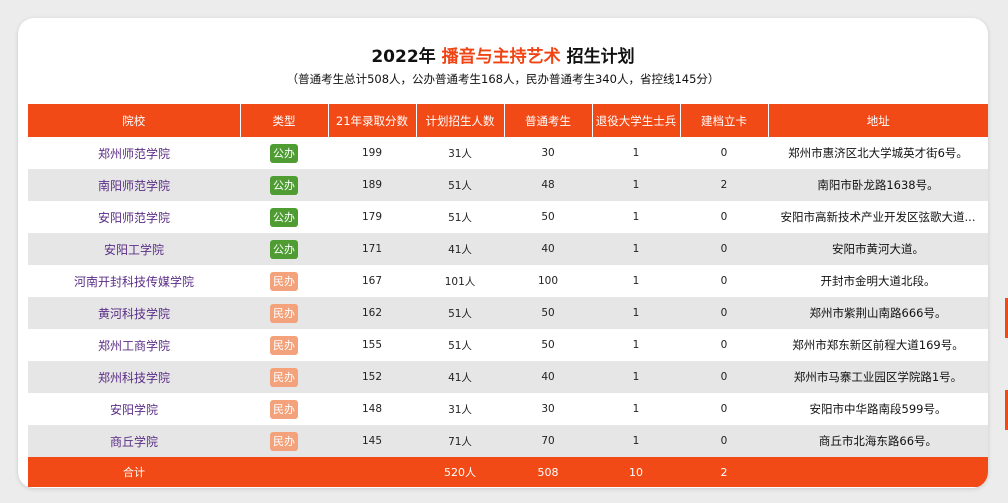  Describe the element at coordinates (724, 120) in the screenshot. I see `col-poverty: 建档立卡` at that location.